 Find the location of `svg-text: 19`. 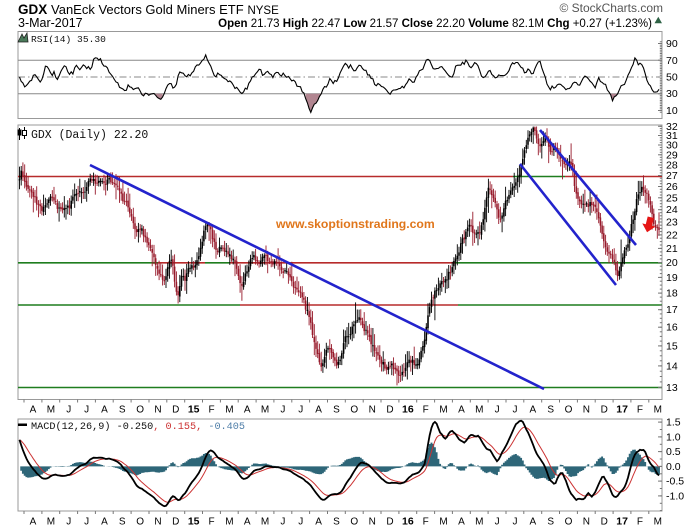

svg-text: 19 is located at coordinates (672, 278).